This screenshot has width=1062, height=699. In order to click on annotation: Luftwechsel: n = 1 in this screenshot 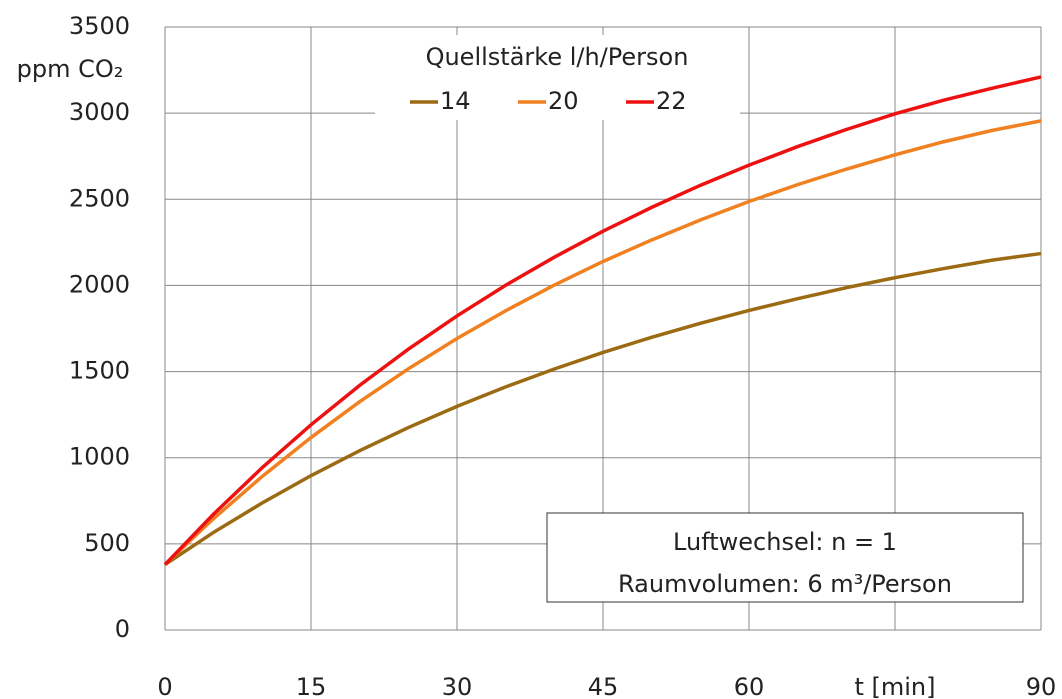, I will do `click(785, 542)`.